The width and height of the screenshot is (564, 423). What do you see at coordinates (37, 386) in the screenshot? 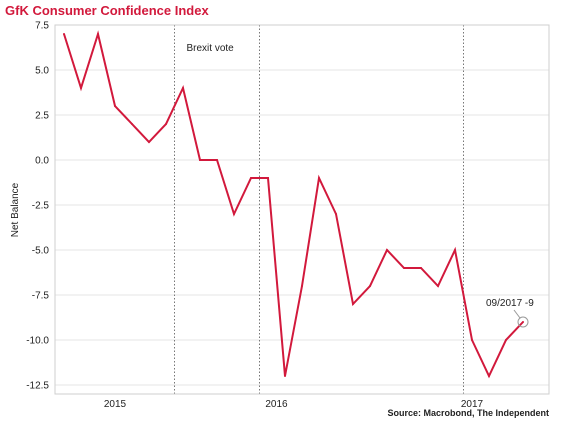
I see `y-tick-label: -12.5` at bounding box center [37, 386].